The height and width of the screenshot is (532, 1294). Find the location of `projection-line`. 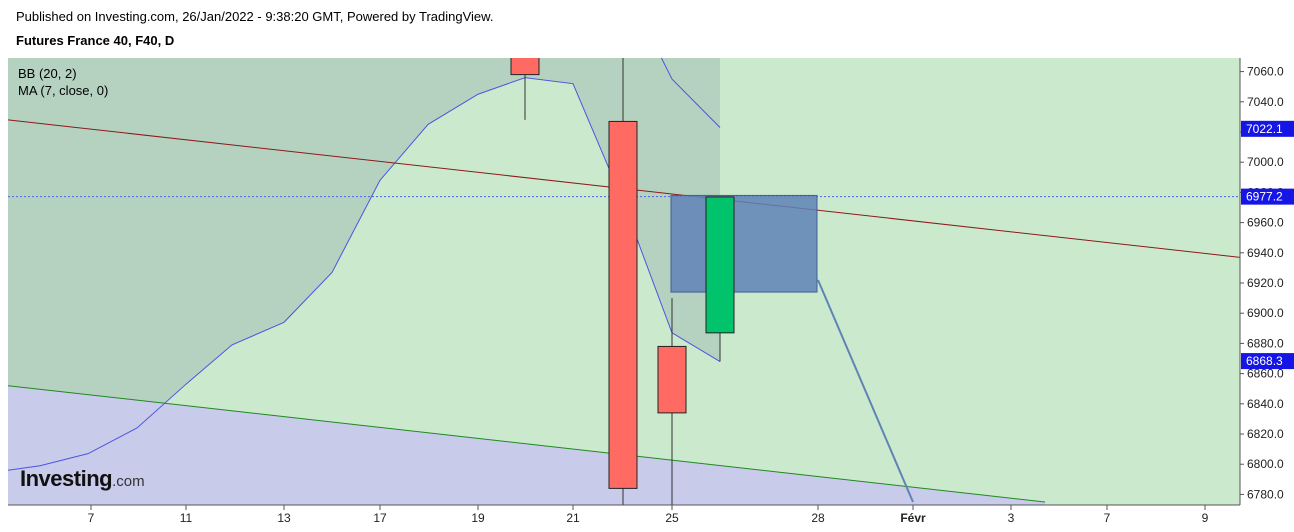

projection-line is located at coordinates (865, 391).